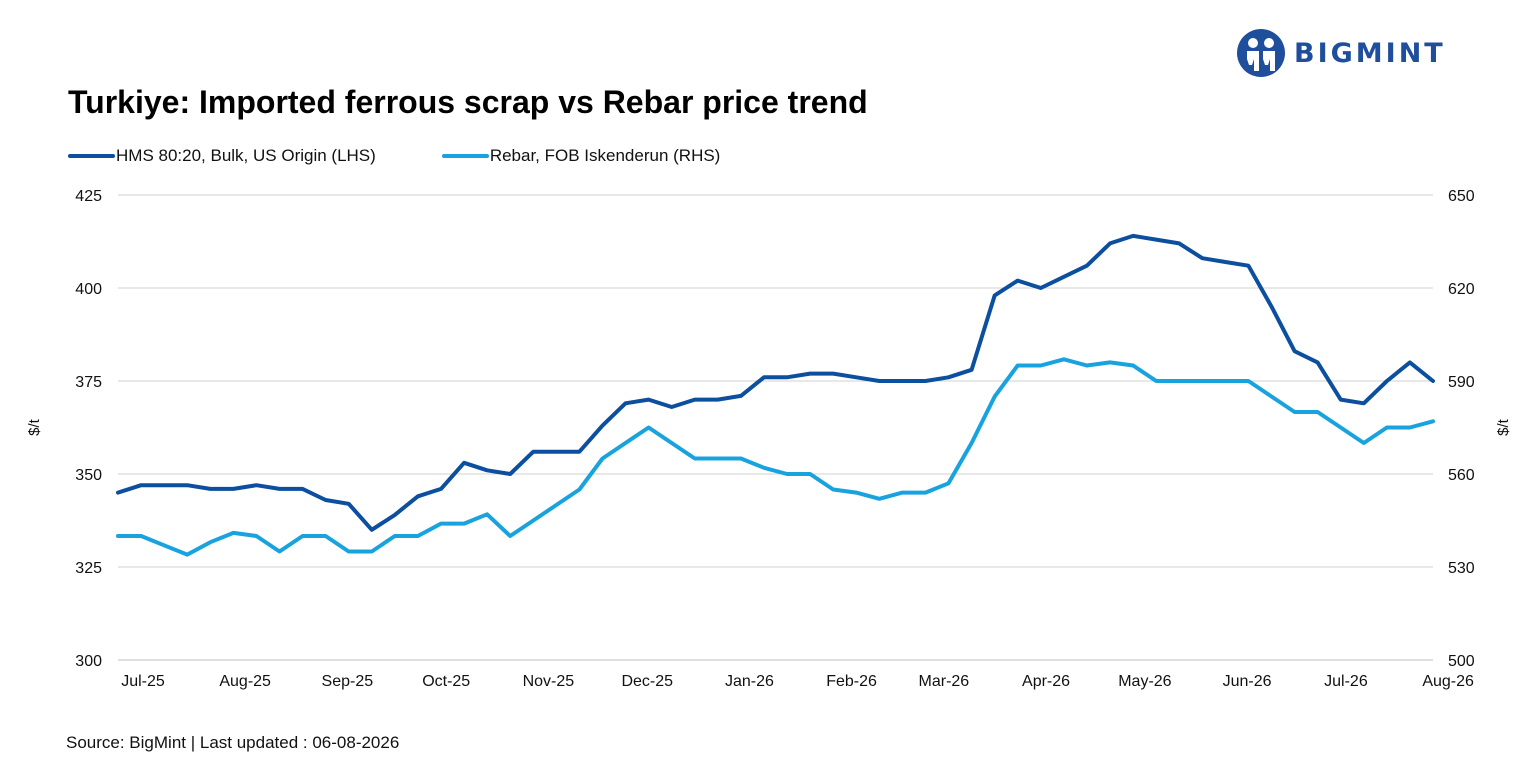 The width and height of the screenshot is (1535, 767). I want to click on bigmint-logo-icon, so click(1261, 53).